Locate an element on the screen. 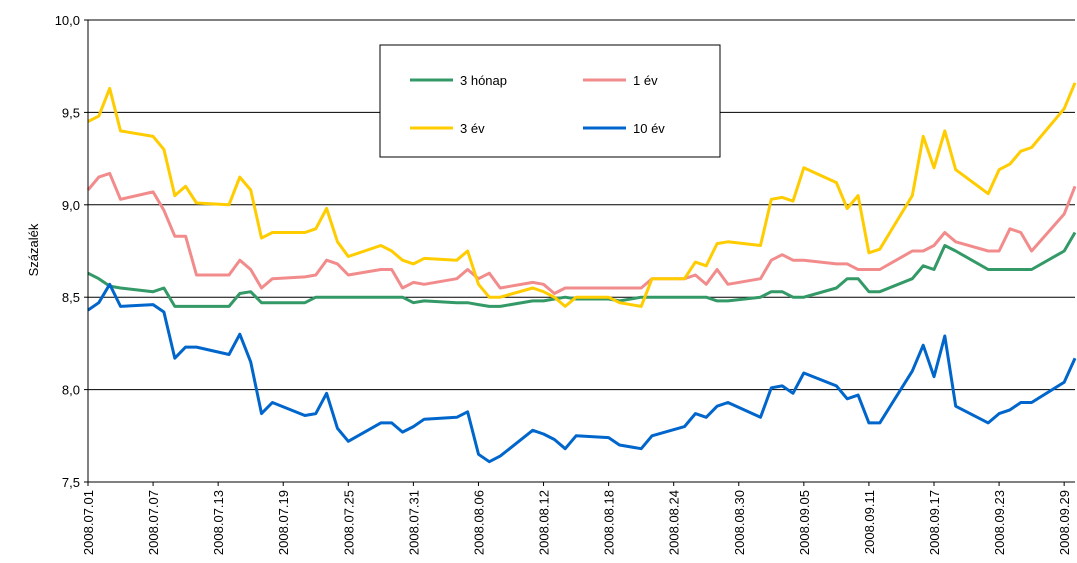  x-tick-label: 2008.09.17 is located at coordinates (934, 522).